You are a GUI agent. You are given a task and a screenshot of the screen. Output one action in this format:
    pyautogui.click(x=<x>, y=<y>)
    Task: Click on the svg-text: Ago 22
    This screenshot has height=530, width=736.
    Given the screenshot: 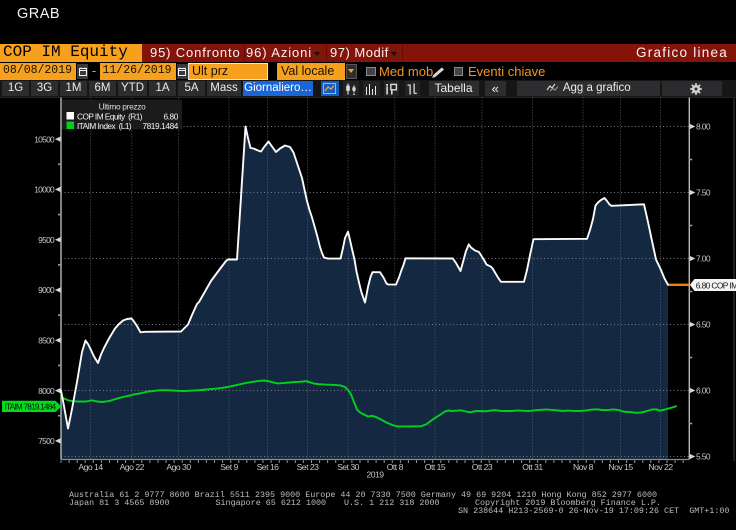 What is the action you would take?
    pyautogui.click(x=132, y=467)
    